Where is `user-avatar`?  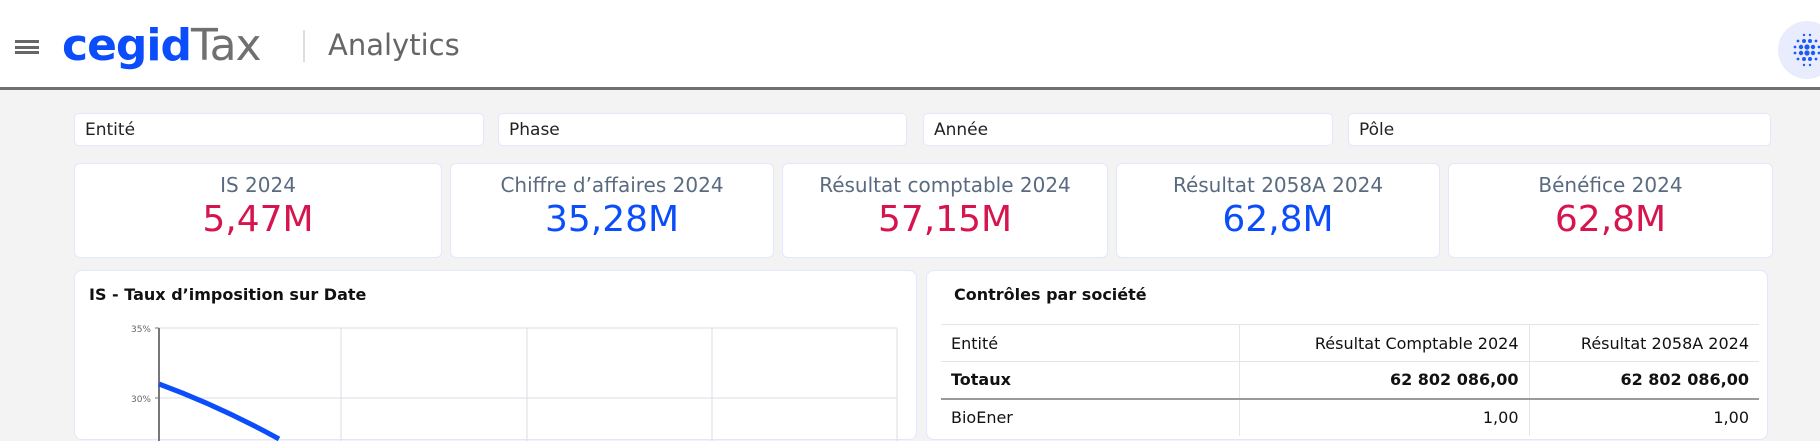
user-avatar is located at coordinates (1799, 50).